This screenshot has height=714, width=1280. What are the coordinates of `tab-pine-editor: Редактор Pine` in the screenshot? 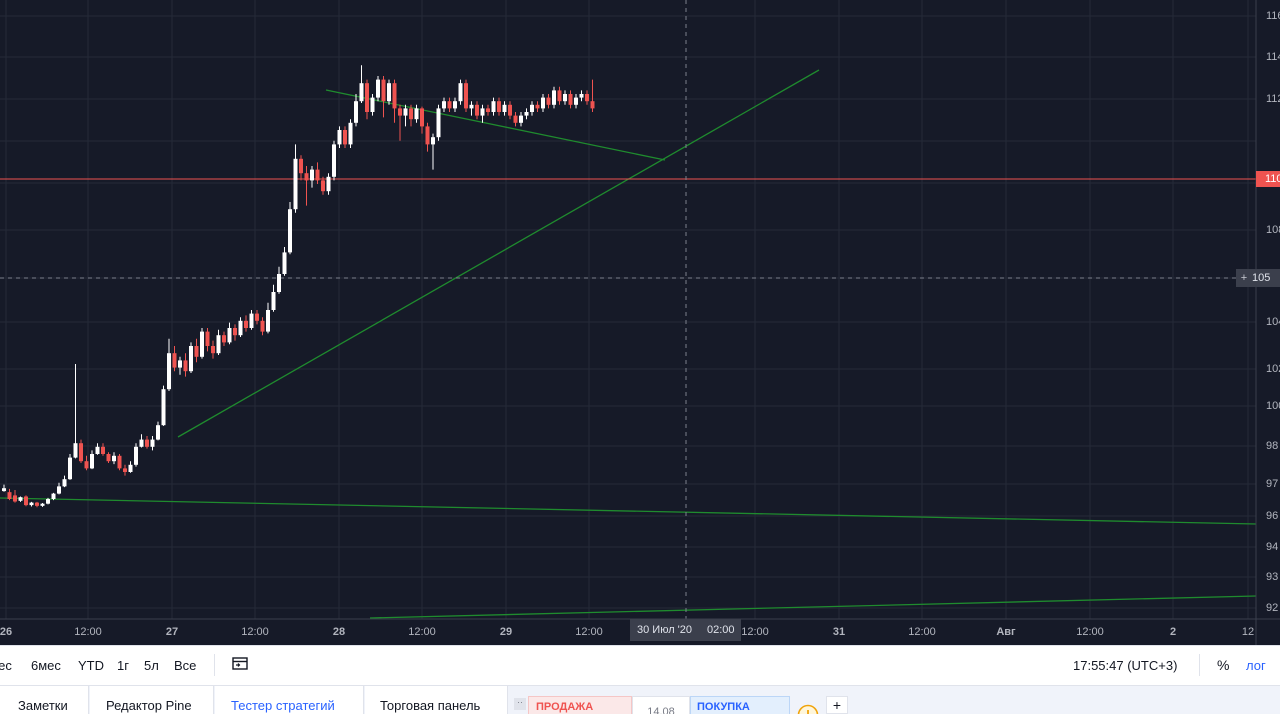 It's located at (152, 700).